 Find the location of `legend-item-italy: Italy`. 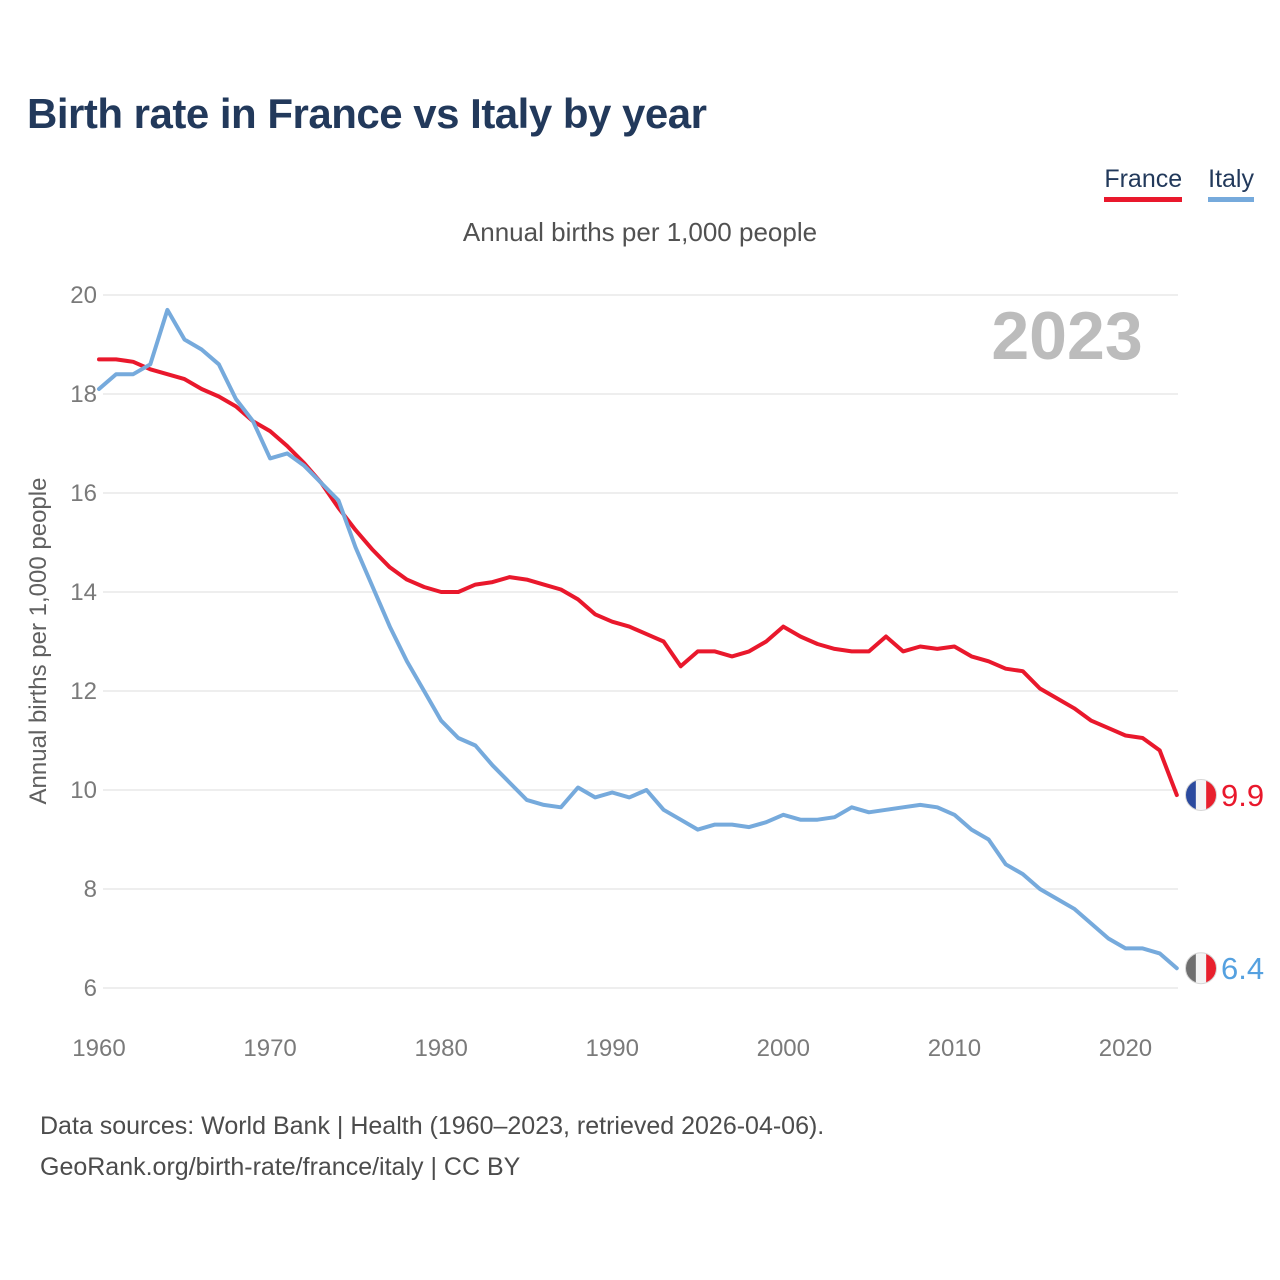

legend-item-italy: Italy is located at coordinates (1231, 183).